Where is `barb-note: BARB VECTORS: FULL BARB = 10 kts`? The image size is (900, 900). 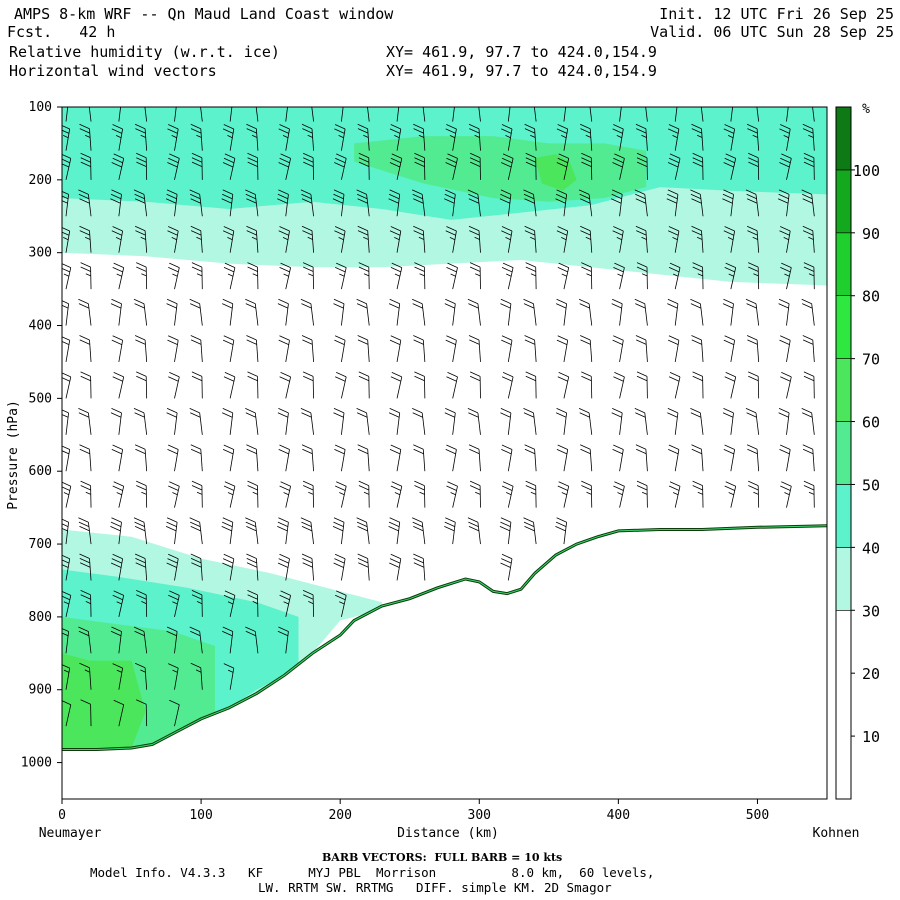
barb-note: BARB VECTORS: FULL BARB = 10 kts is located at coordinates (442, 857).